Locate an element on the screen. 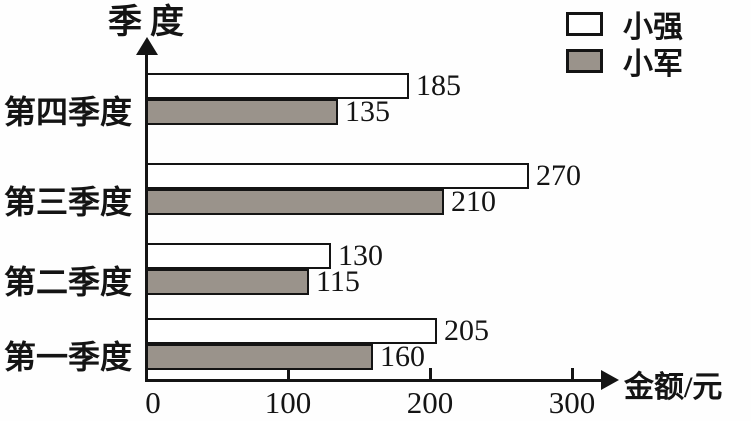 Image resolution: width=751 pixels, height=421 pixels. bar-value-label: 270 is located at coordinates (558, 175).